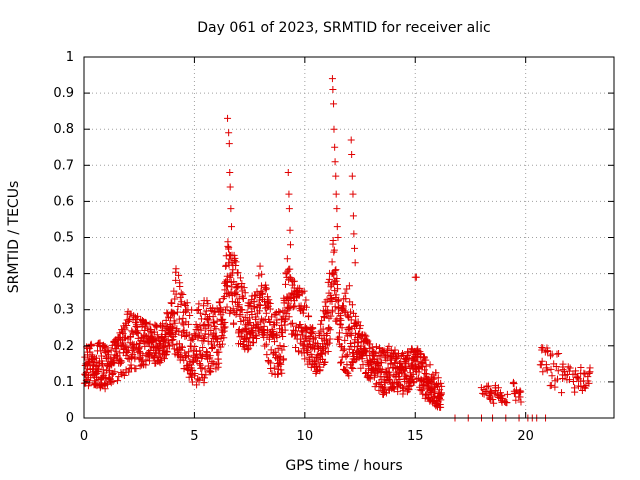 The image size is (640, 480). I want to click on x-tick-label: 15, so click(415, 436).